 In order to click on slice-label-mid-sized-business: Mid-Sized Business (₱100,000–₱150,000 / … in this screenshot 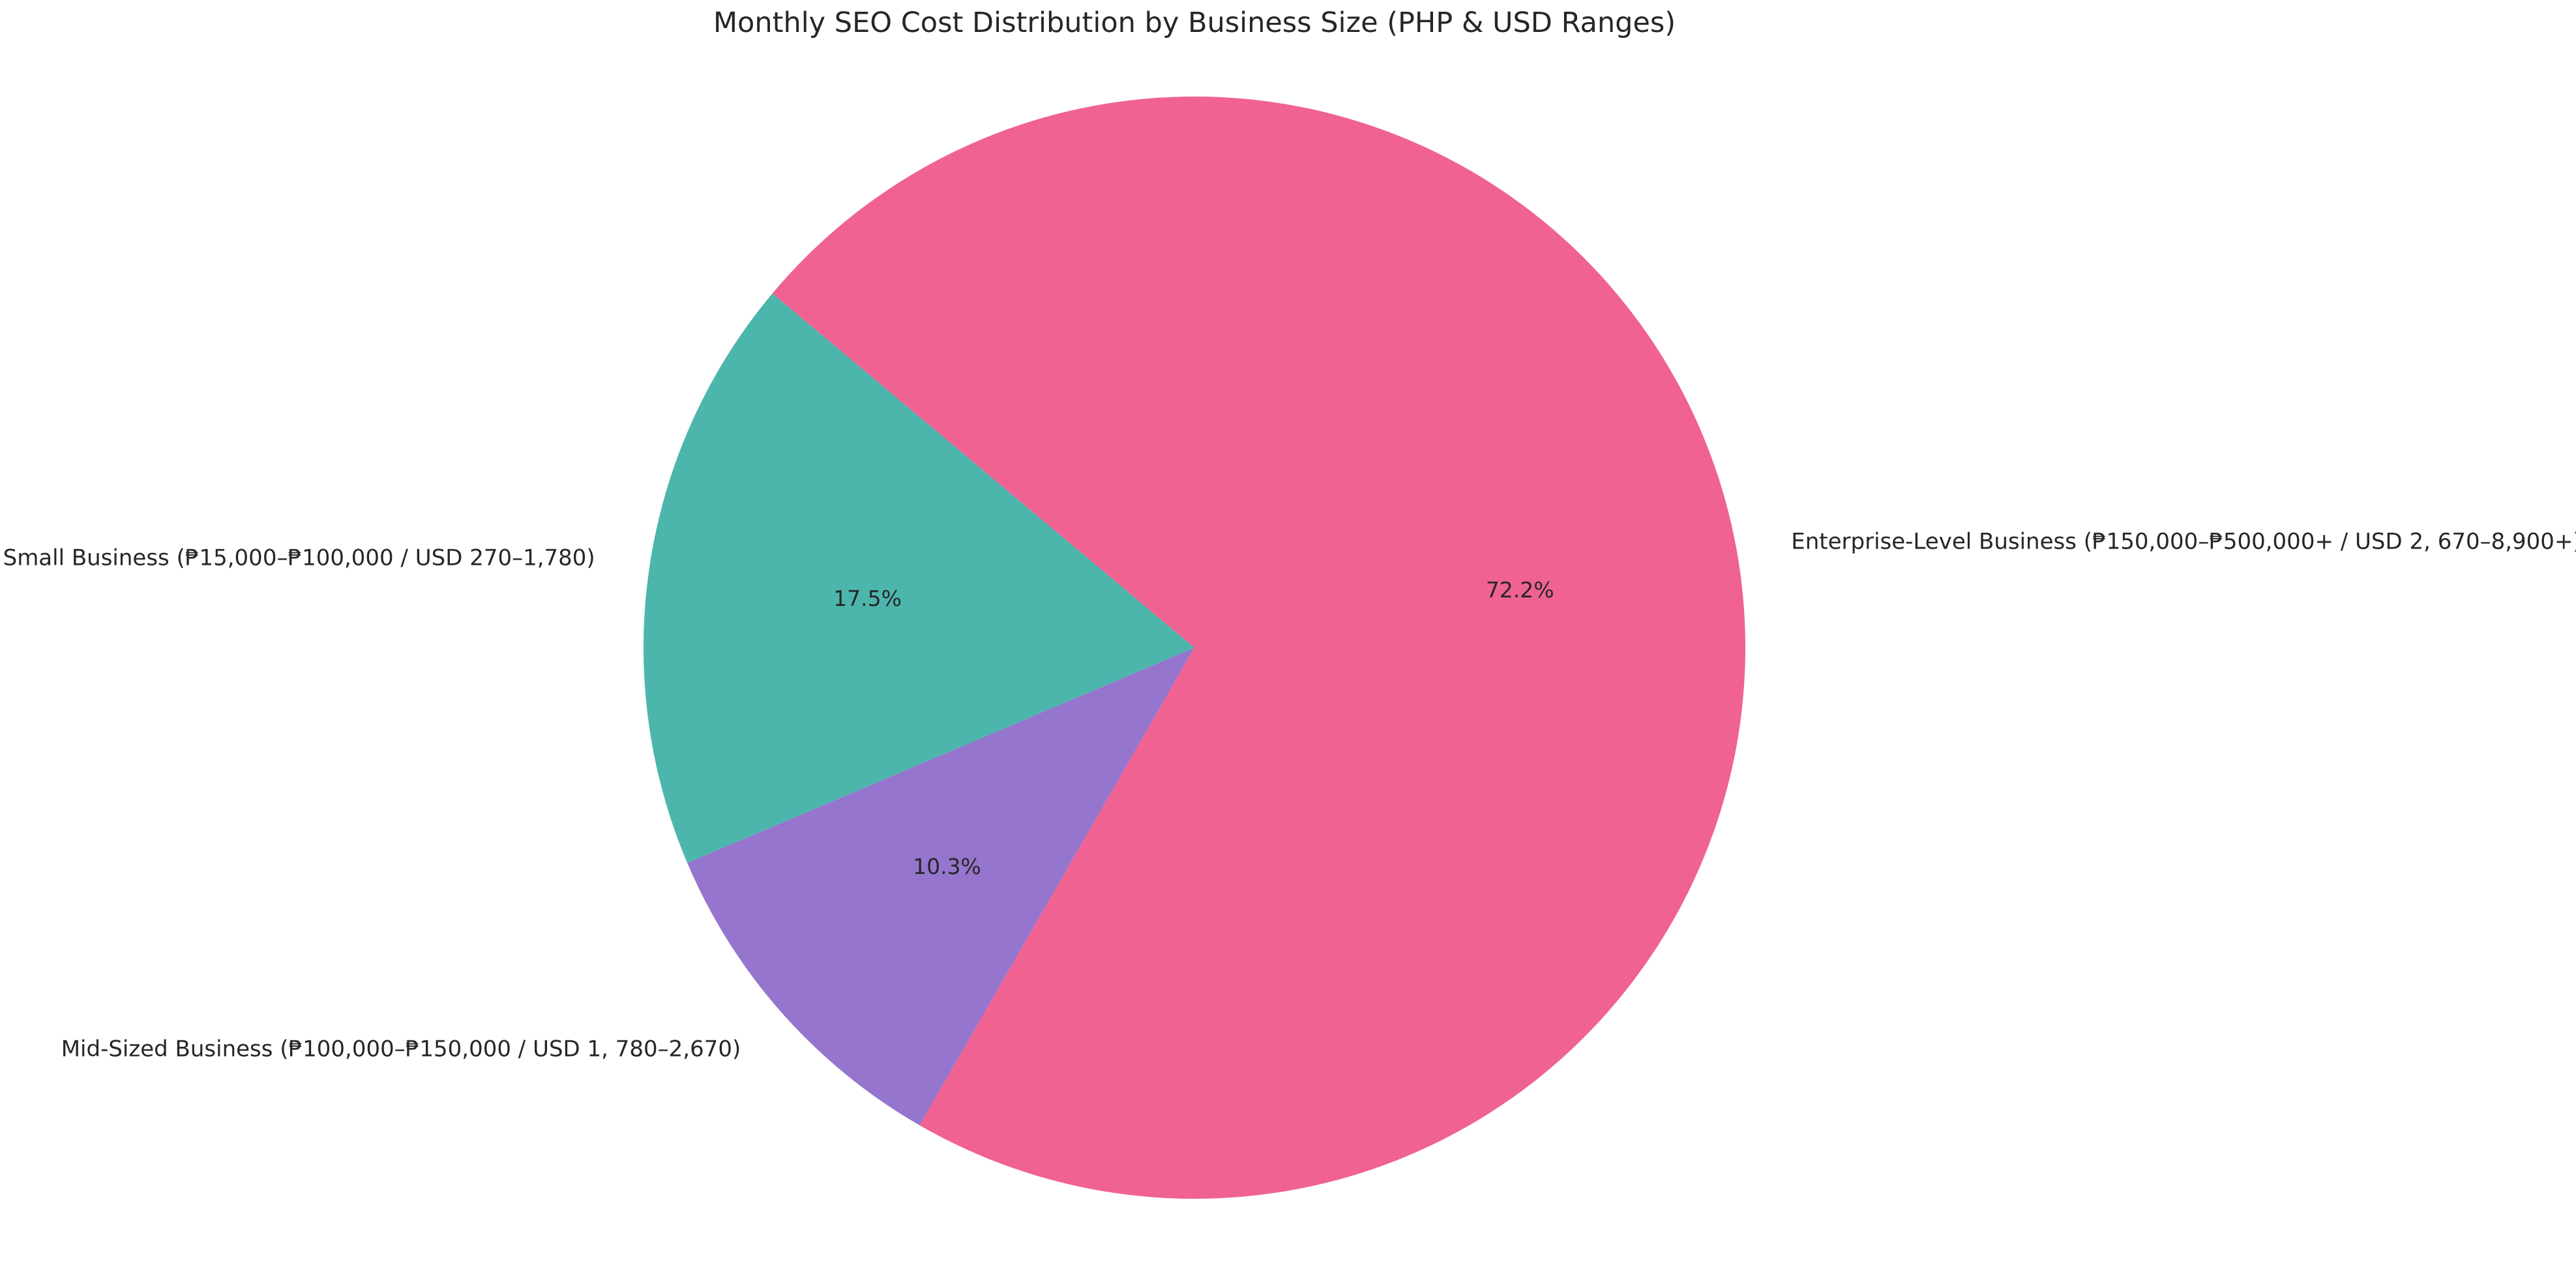, I will do `click(401, 1049)`.